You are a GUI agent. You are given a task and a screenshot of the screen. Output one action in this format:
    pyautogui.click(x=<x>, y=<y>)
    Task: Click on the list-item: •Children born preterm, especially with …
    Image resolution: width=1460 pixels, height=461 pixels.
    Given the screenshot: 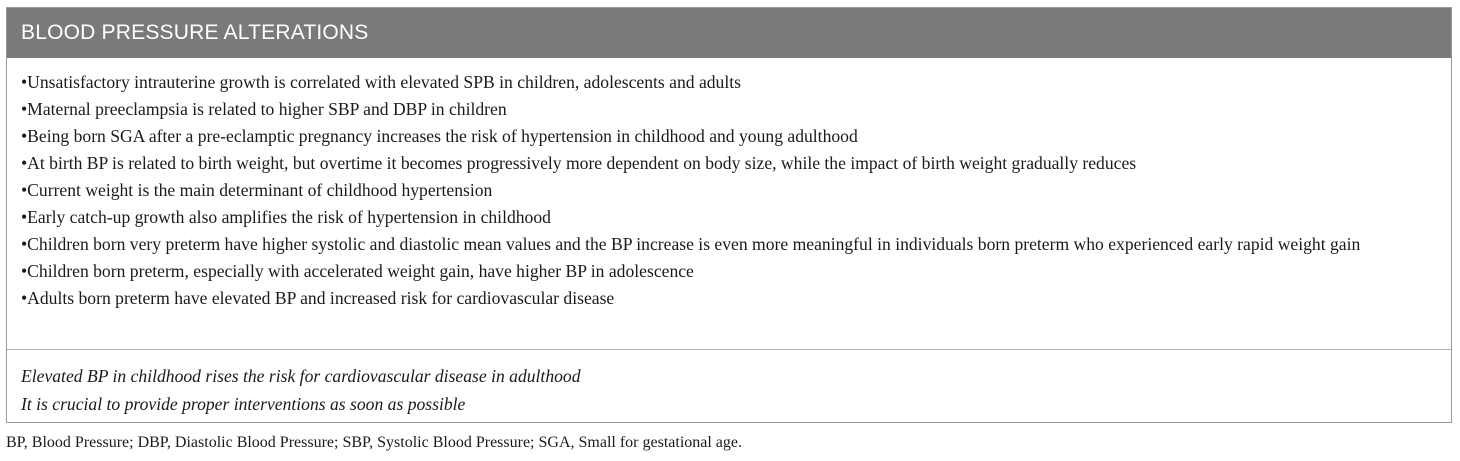 What is the action you would take?
    pyautogui.click(x=729, y=271)
    